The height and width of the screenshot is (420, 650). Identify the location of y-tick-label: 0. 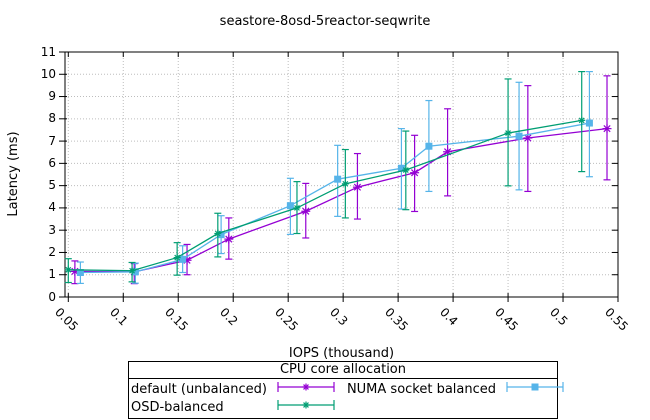
(52, 296).